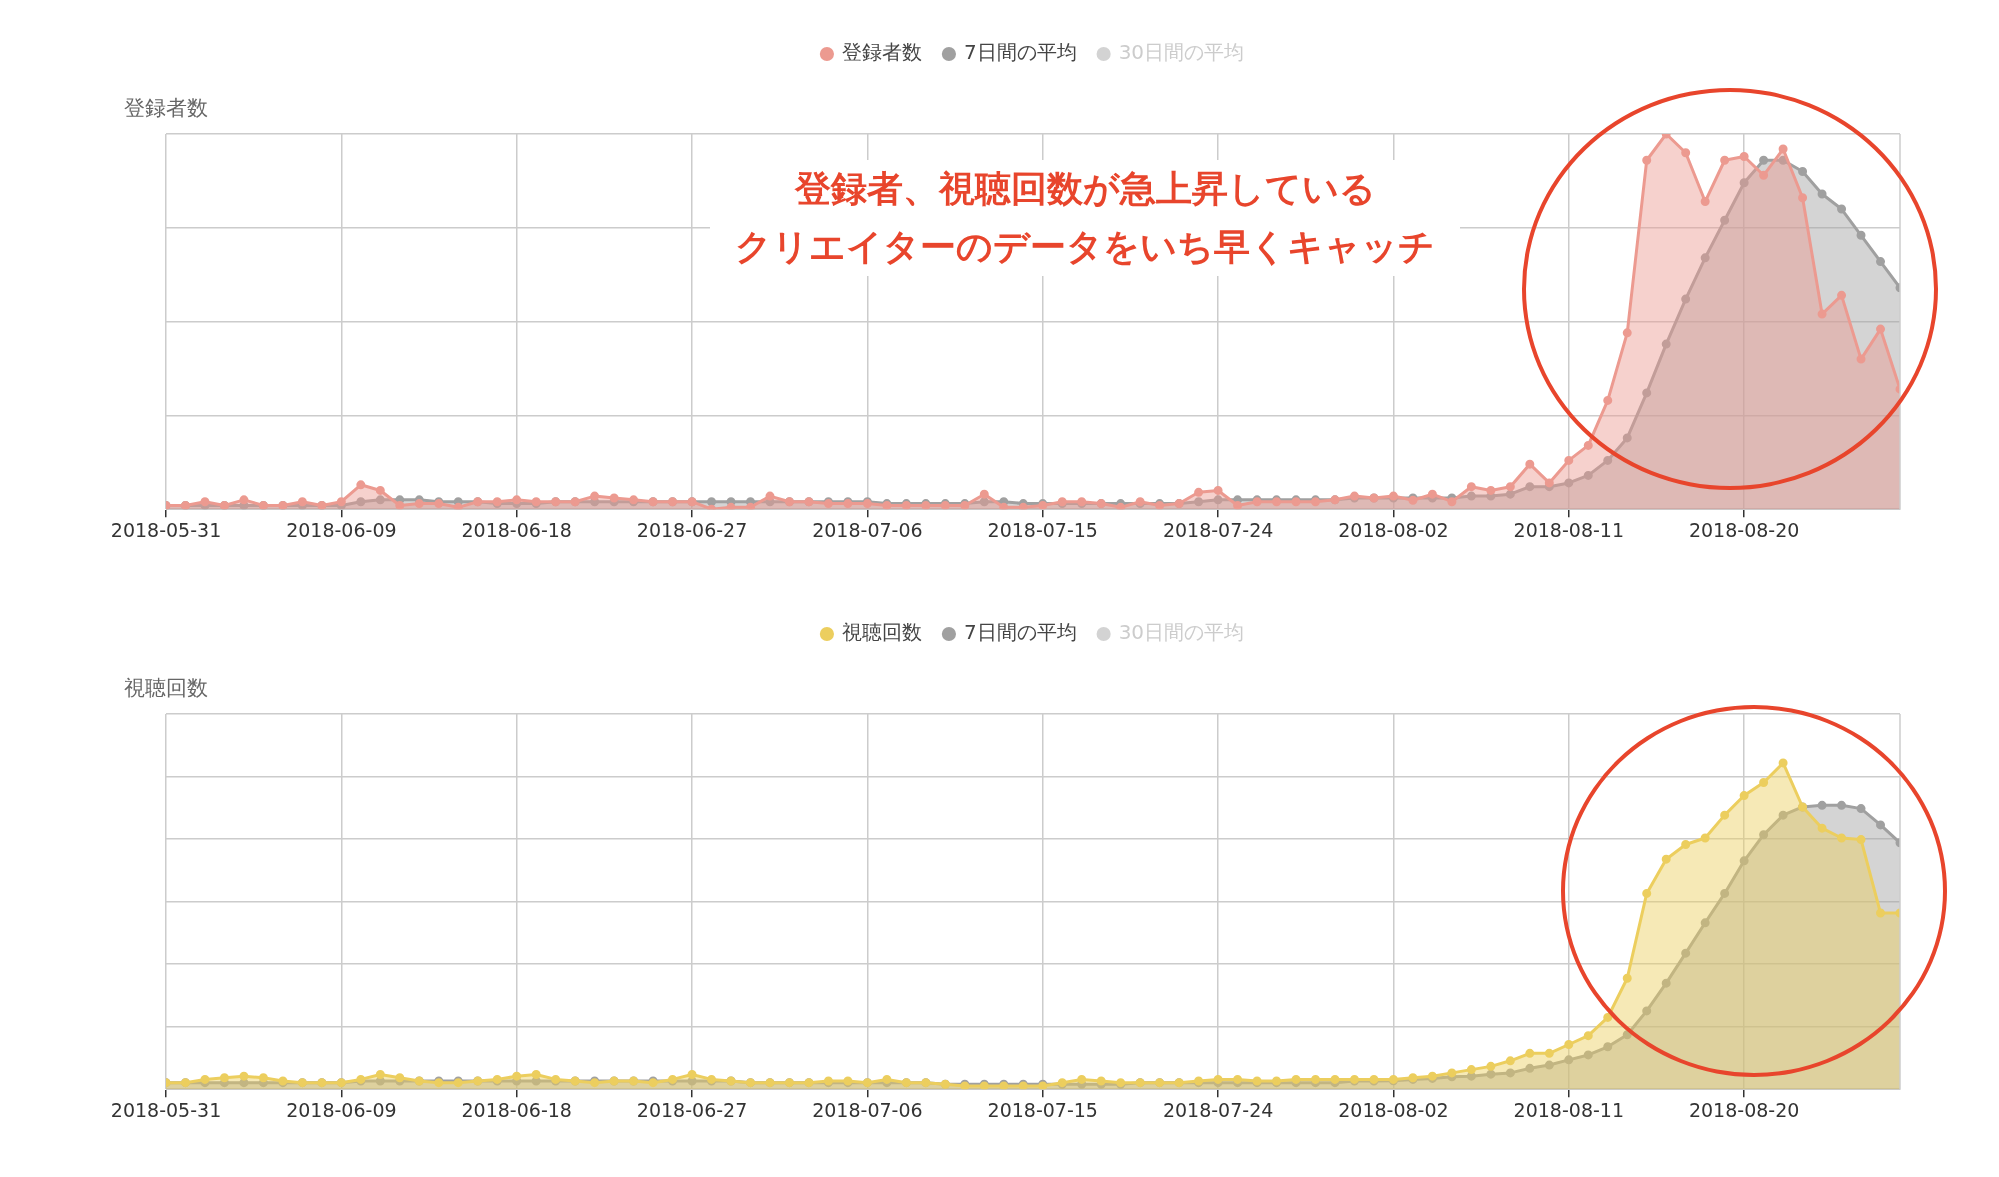 The image size is (1999, 1177). I want to click on legend-label: 登録者数, so click(881, 52).